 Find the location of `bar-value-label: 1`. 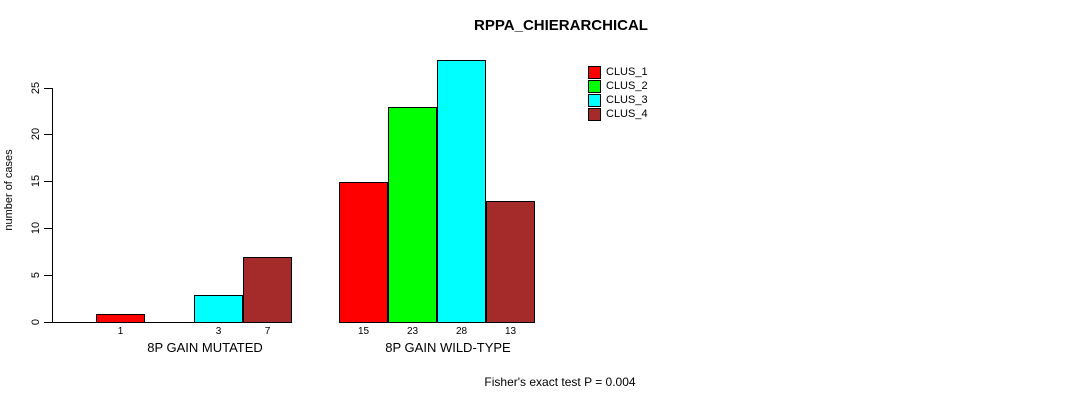

bar-value-label: 1 is located at coordinates (120, 331).